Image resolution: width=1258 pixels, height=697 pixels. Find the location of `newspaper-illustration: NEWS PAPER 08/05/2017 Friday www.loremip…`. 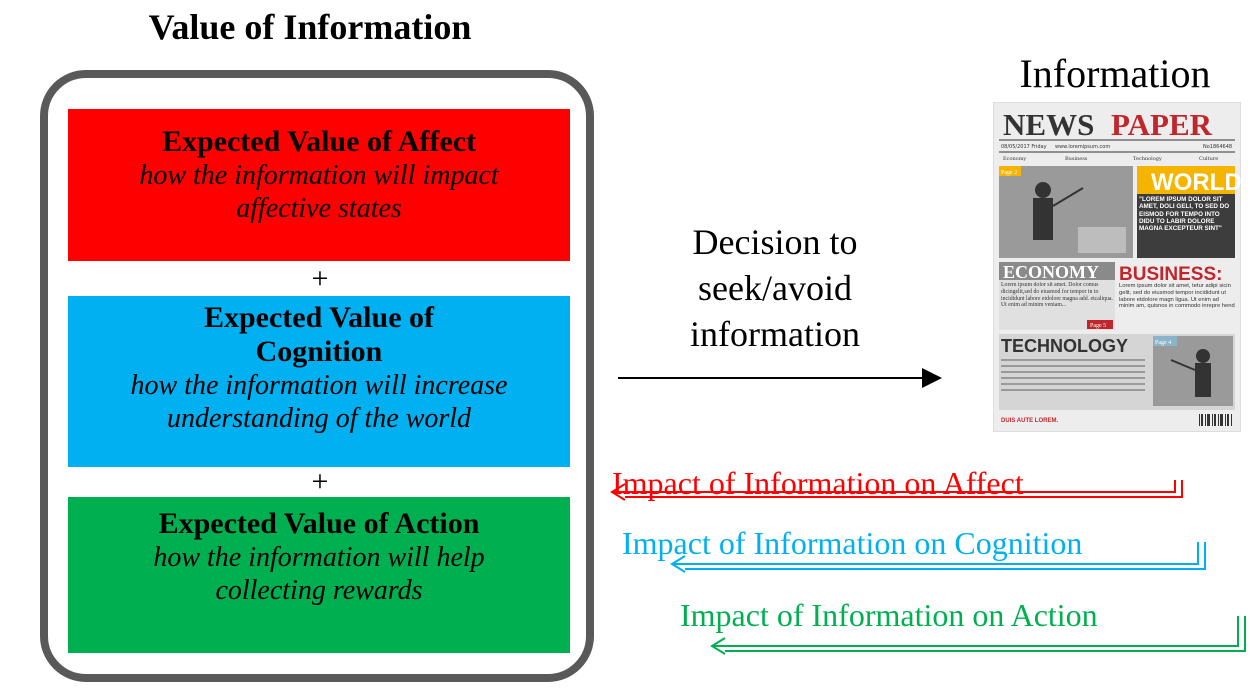

newspaper-illustration: NEWS PAPER 08/05/2017 Friday www.loremip… is located at coordinates (1117, 267).